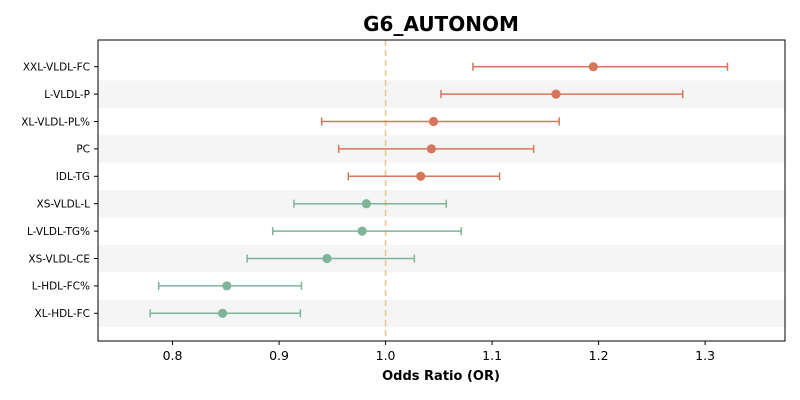  I want to click on y-tick-label: XS-VLDL-L, so click(64, 205).